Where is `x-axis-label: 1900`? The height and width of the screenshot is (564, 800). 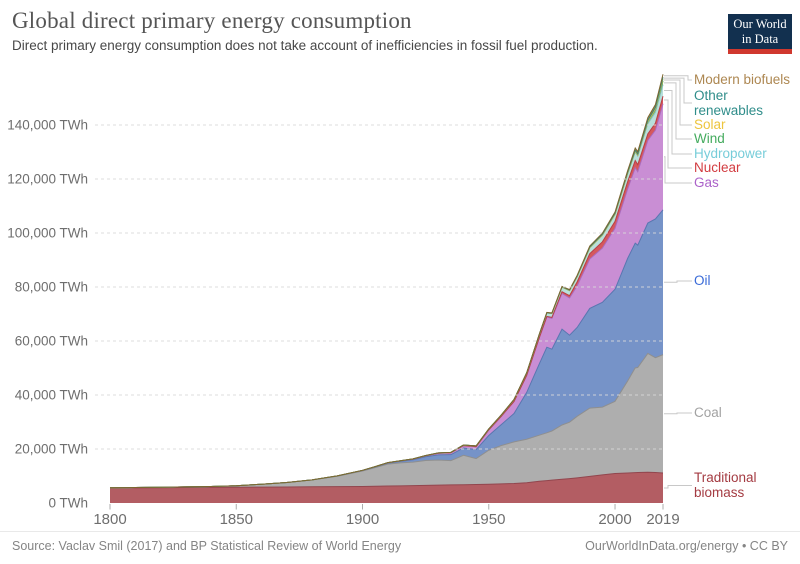 x-axis-label: 1900 is located at coordinates (362, 519).